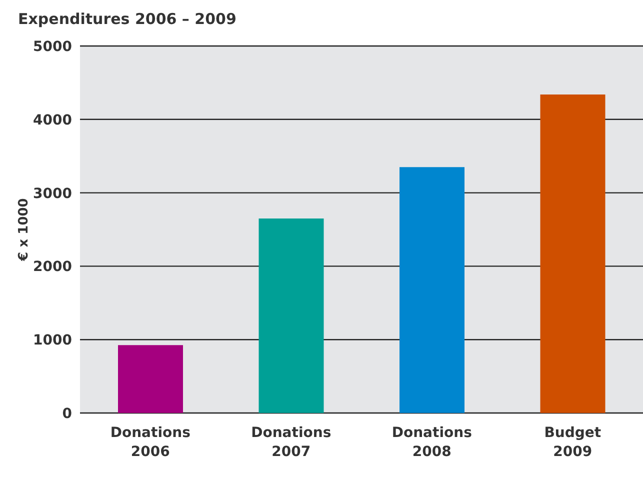  Describe the element at coordinates (52, 267) in the screenshot. I see `y-tick-label: 2000` at that location.